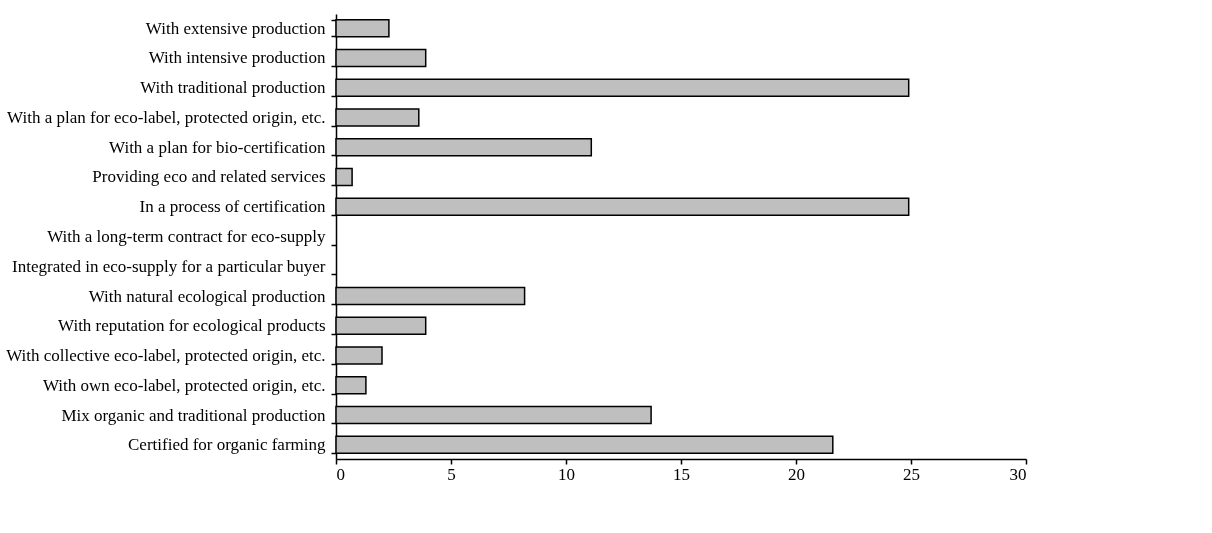 This screenshot has height=533, width=1212. I want to click on y-tick-label: With natural ecological production, so click(207, 296).